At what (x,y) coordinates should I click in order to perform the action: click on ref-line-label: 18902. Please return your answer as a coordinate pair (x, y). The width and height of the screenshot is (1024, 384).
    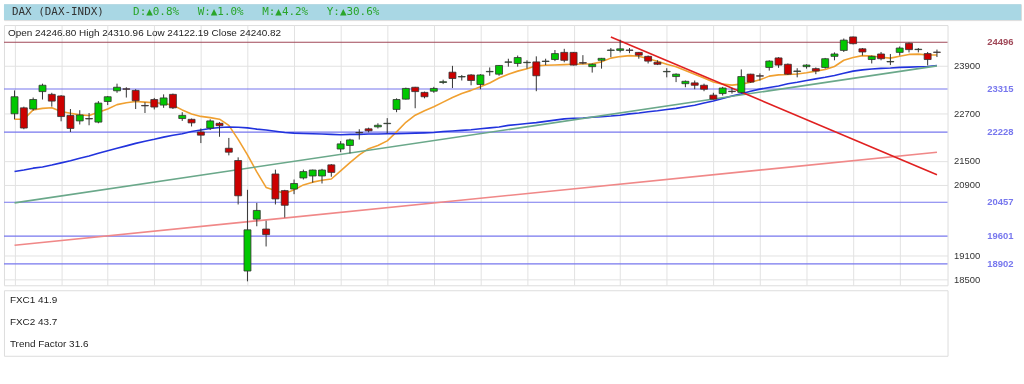
    Looking at the image, I should click on (1000, 263).